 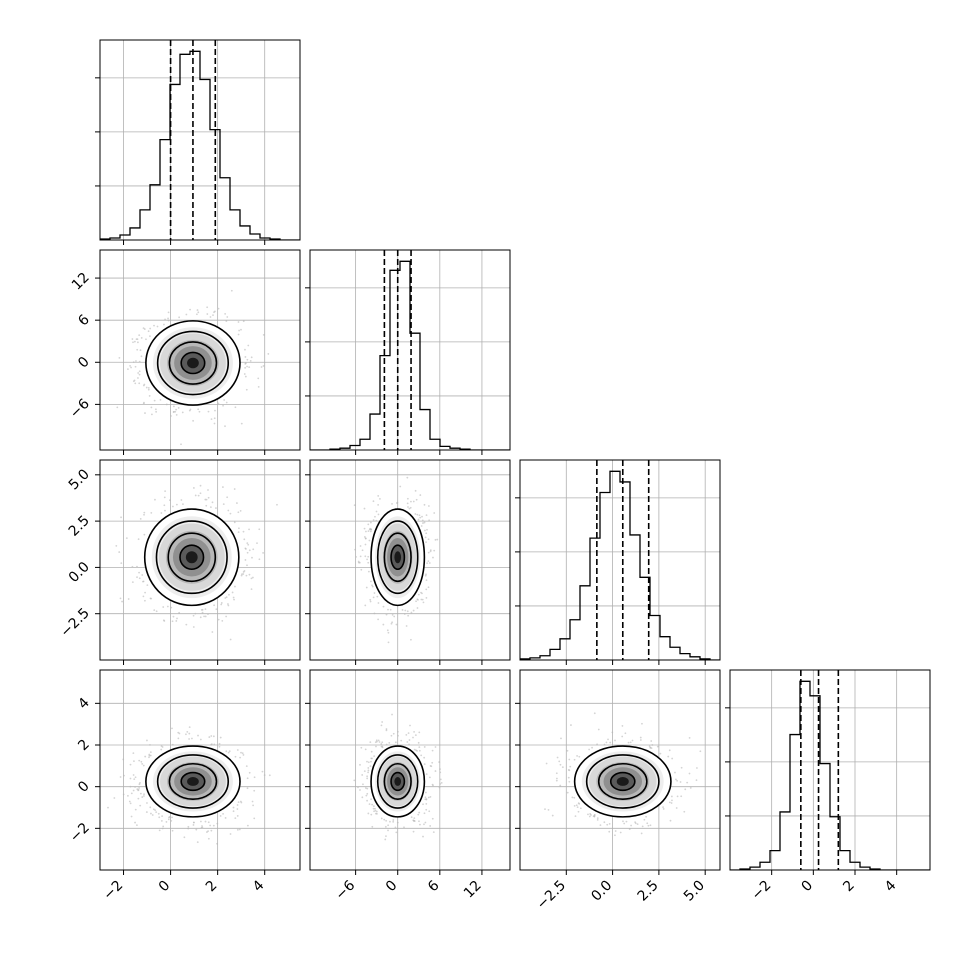 I want to click on x-tick-label: 0, so click(x=165, y=887).